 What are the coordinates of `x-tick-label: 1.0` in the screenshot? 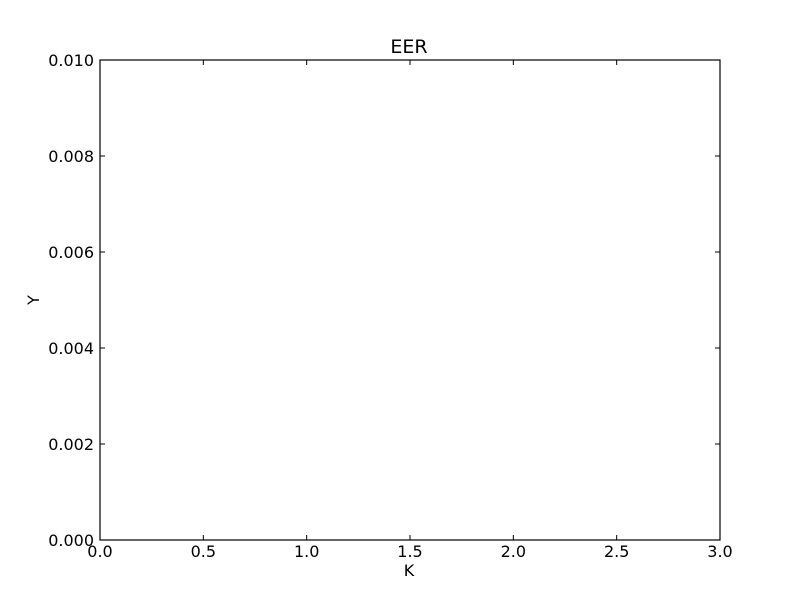 It's located at (306, 551).